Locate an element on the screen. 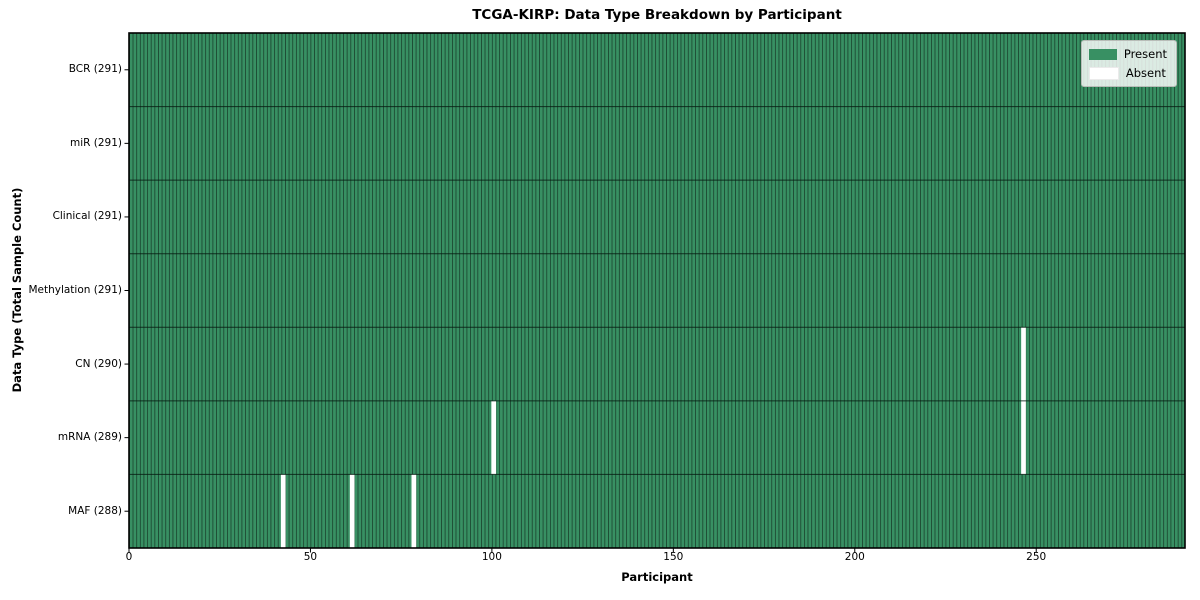  y-tick-label: Methylation (291) is located at coordinates (75, 290).